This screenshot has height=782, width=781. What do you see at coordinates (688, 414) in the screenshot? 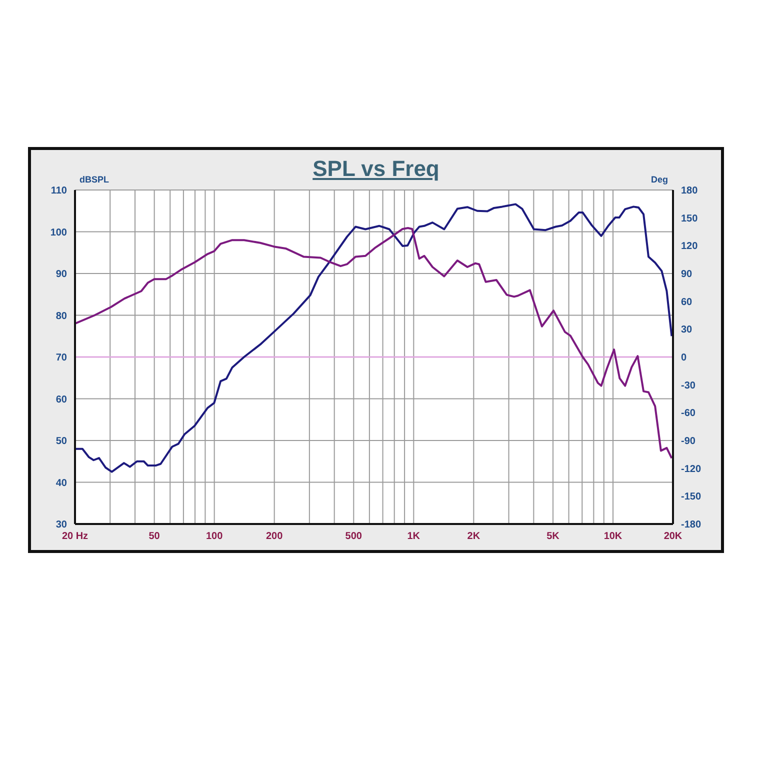
I see `y2-tick-label: -60` at bounding box center [688, 414].